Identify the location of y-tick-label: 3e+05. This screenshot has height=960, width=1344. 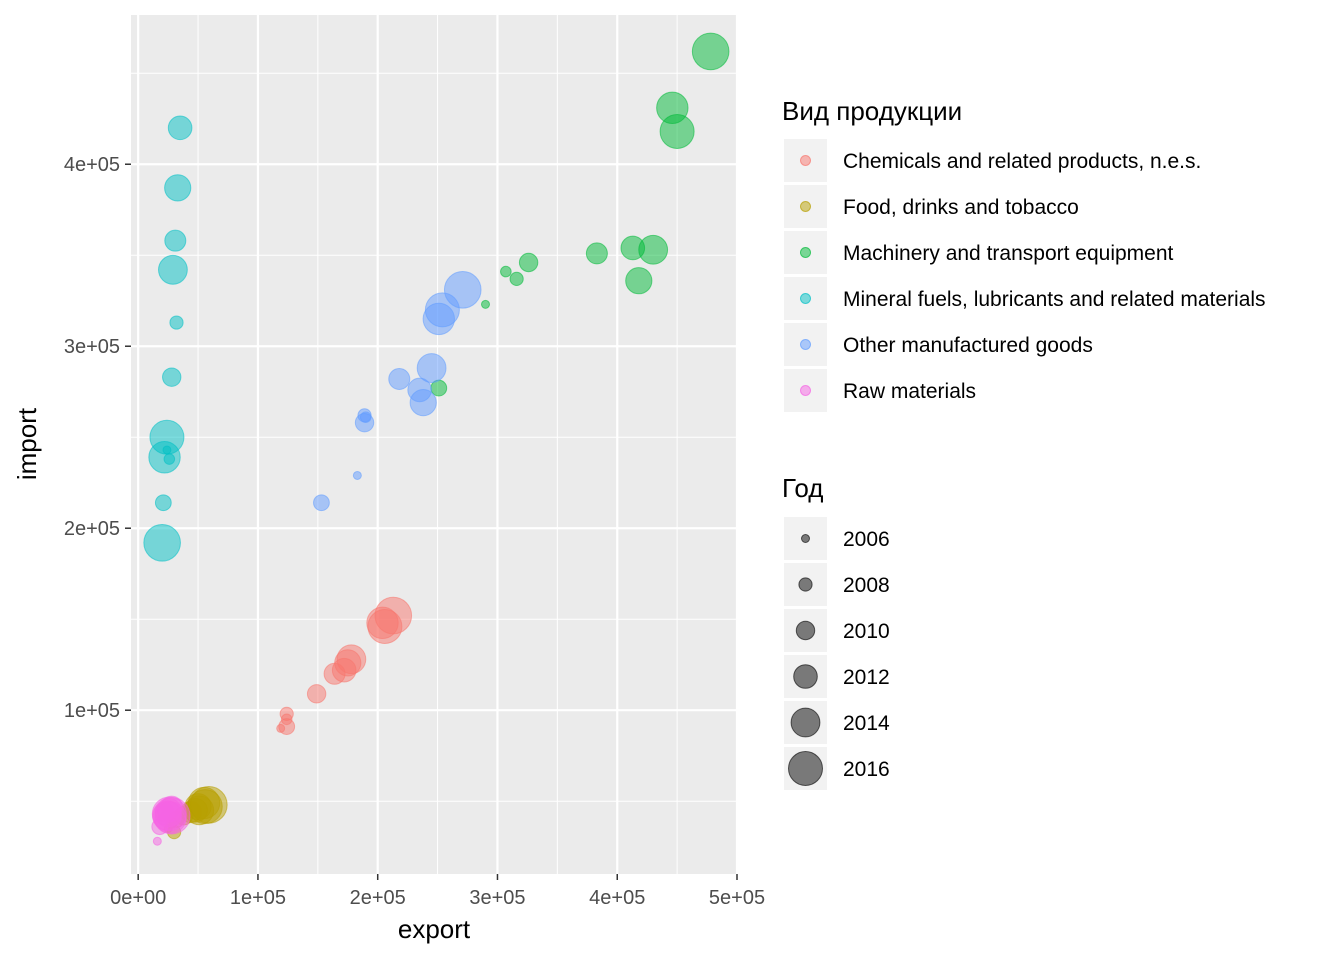
(92, 347).